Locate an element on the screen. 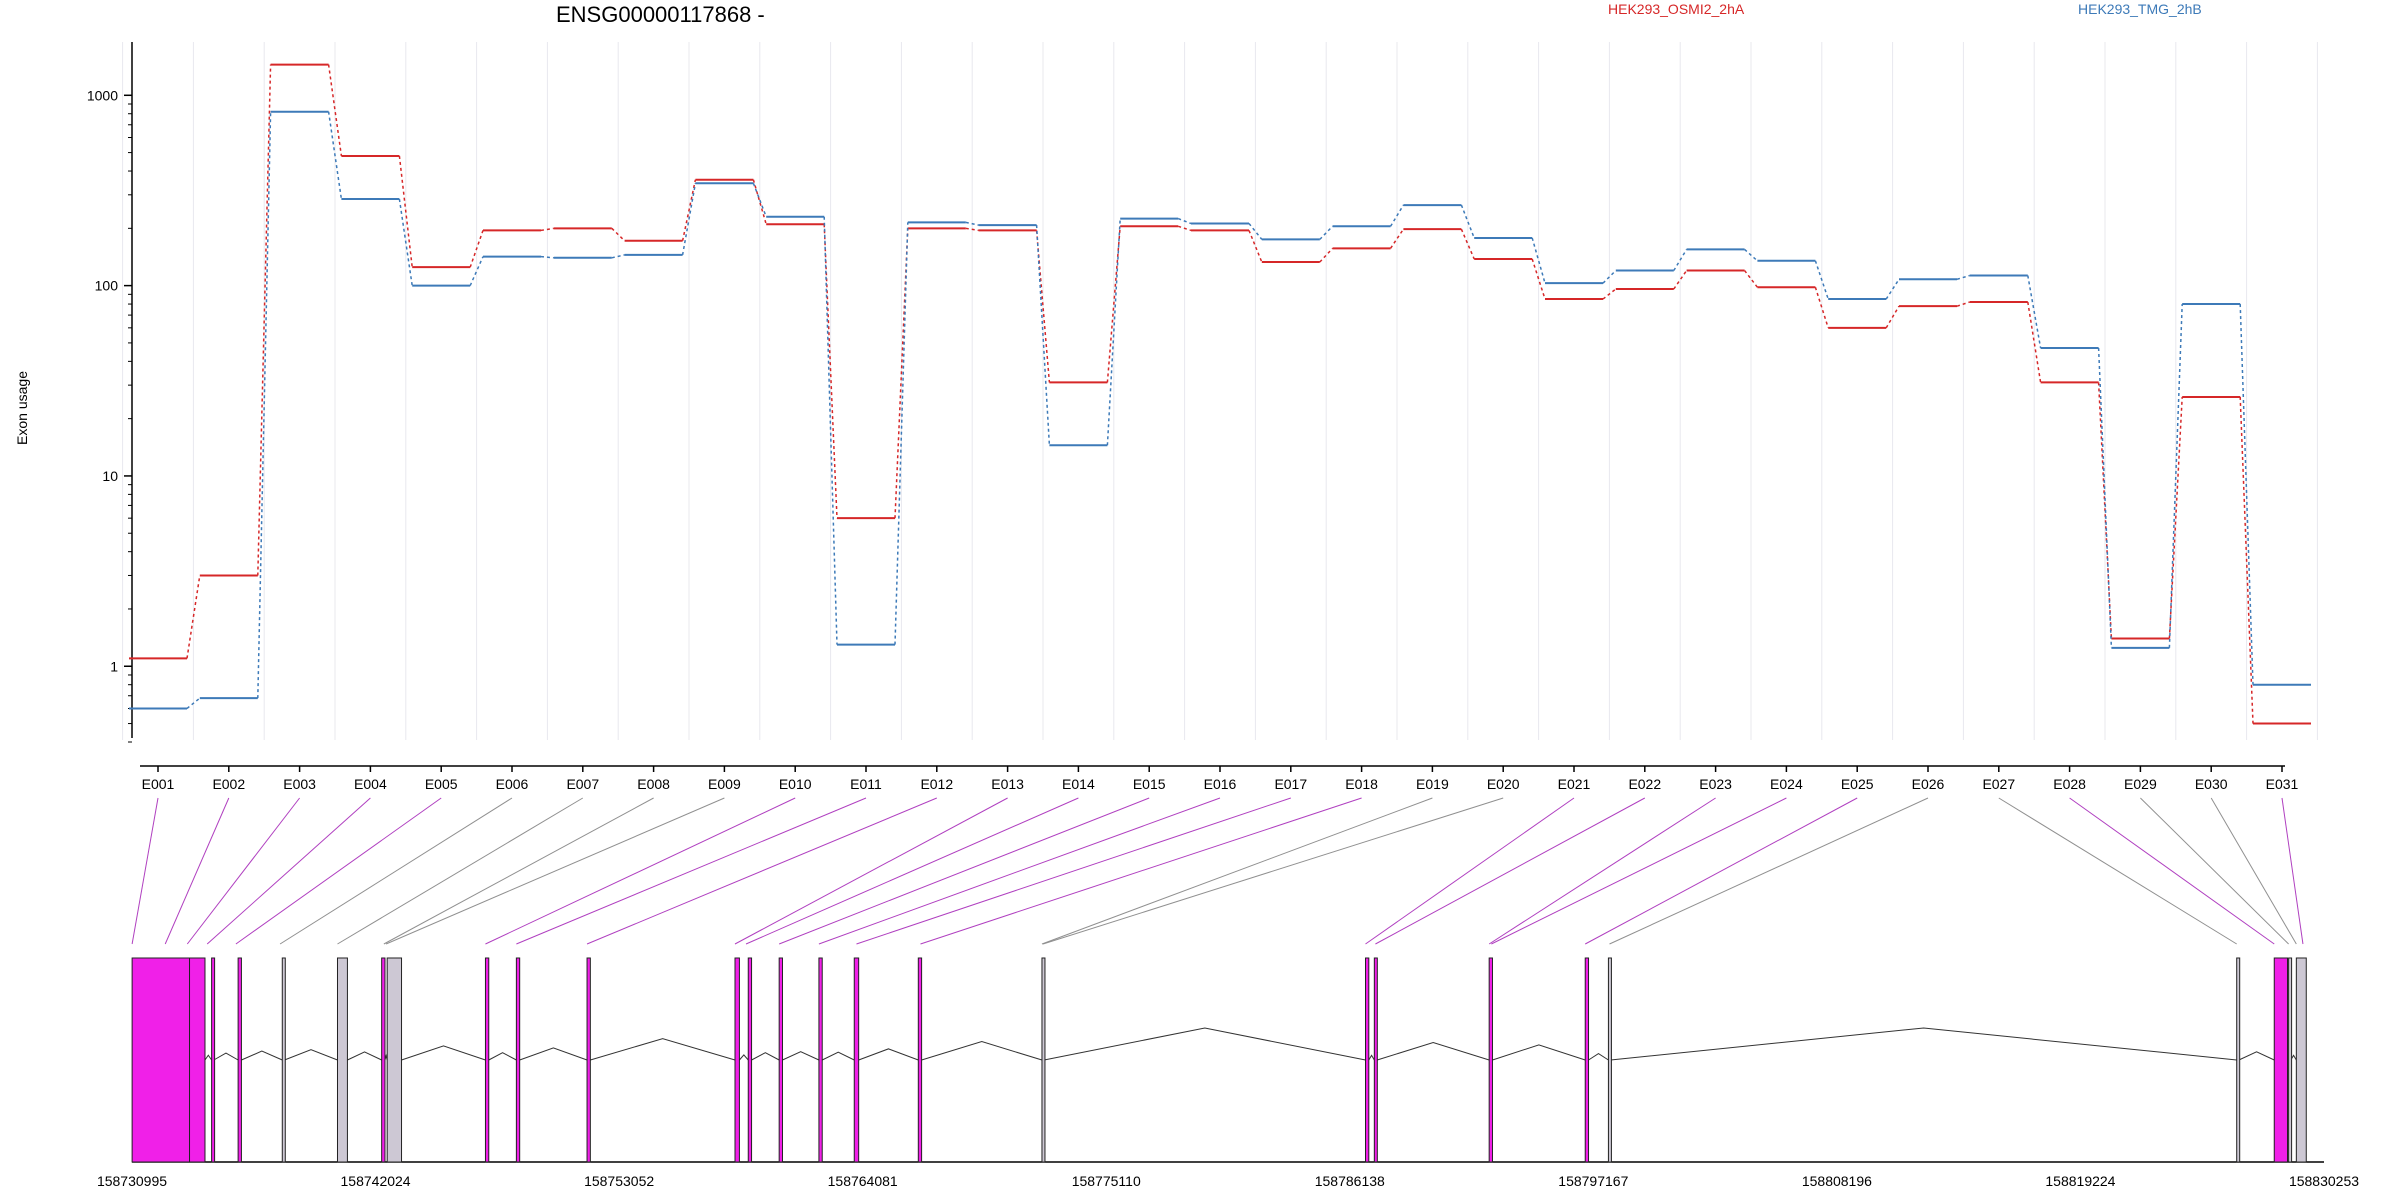 Image resolution: width=2400 pixels, height=1200 pixels. x-tick-label: E004 is located at coordinates (370, 784).